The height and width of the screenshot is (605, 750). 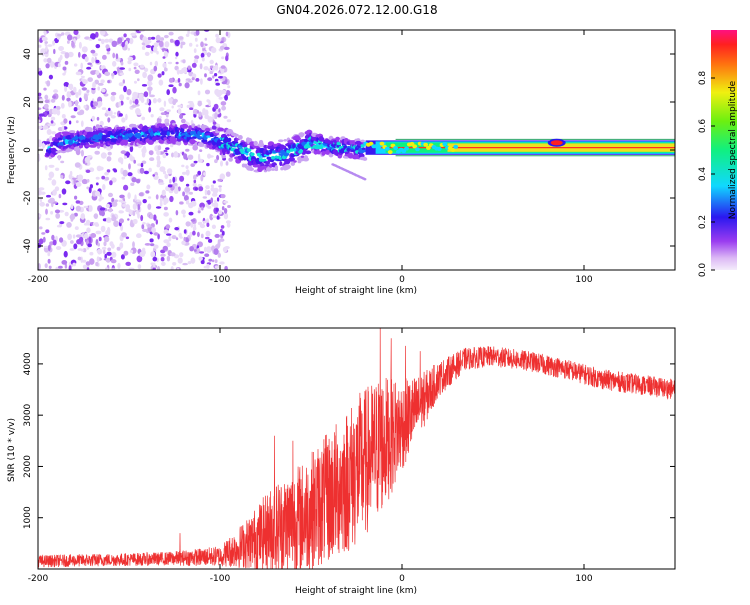 I want to click on x-tick-label: -100, so click(x=220, y=280).